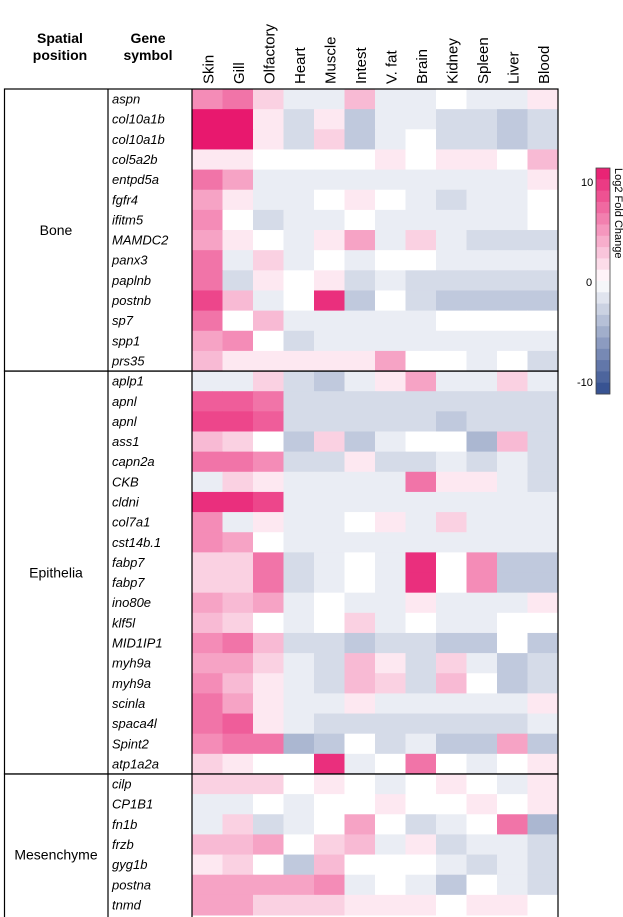 Image resolution: width=623 pixels, height=917 pixels. Describe the element at coordinates (391, 67) in the screenshot. I see `column-label: V. fat` at that location.